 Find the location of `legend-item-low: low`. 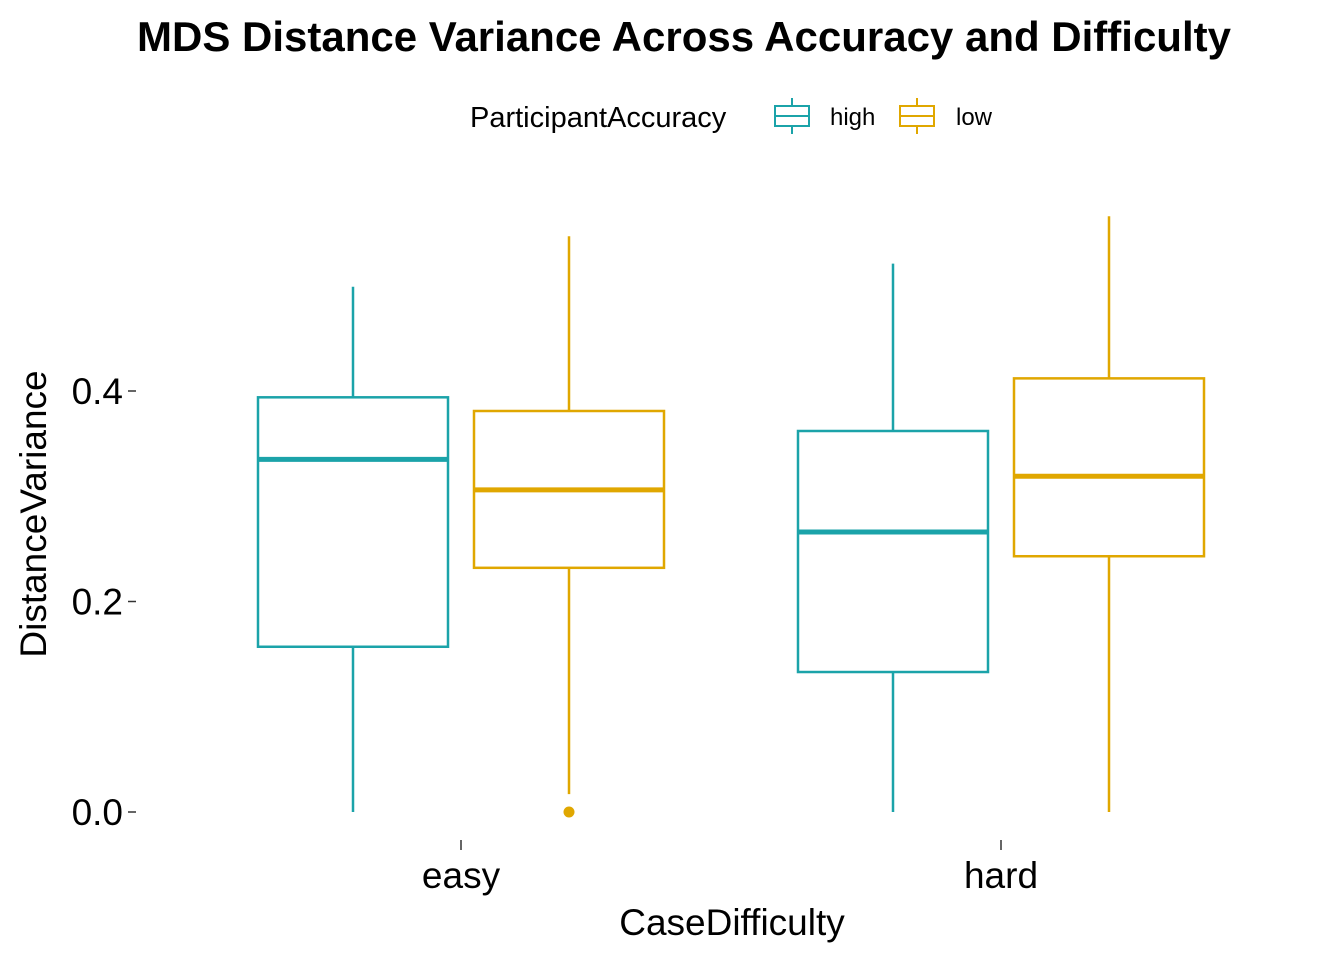

legend-item-low: low is located at coordinates (946, 116).